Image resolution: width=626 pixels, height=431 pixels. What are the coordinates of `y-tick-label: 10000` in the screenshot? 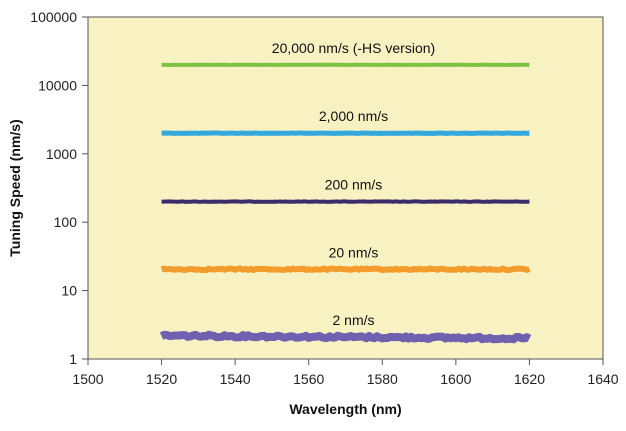 It's located at (57, 85).